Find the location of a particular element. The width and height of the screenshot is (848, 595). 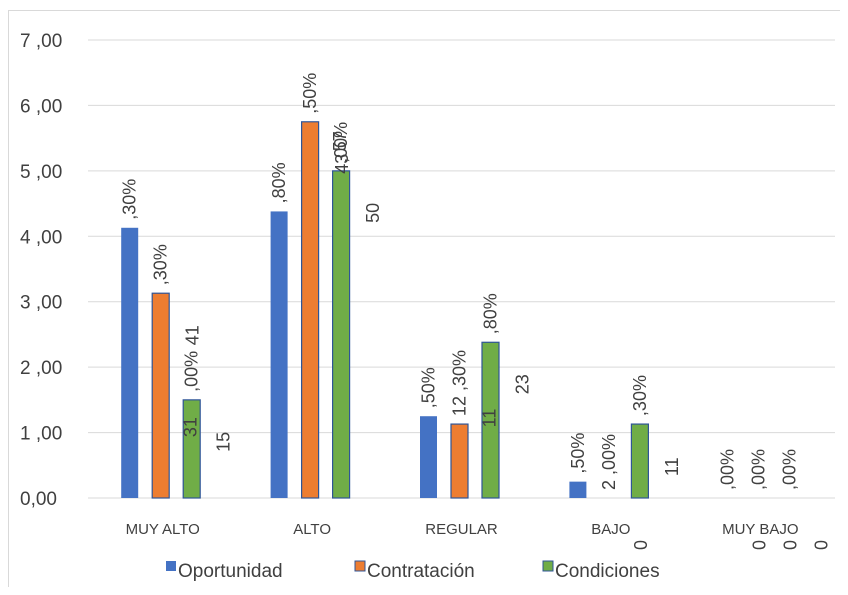

data-label-percent: 12 ,30% is located at coordinates (460, 383).